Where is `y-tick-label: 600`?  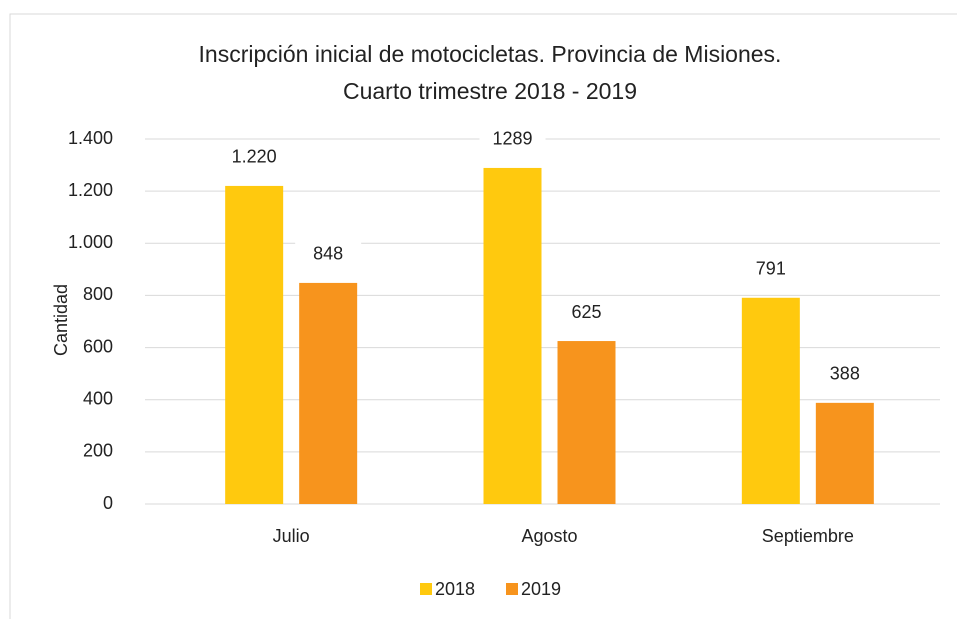 y-tick-label: 600 is located at coordinates (98, 346).